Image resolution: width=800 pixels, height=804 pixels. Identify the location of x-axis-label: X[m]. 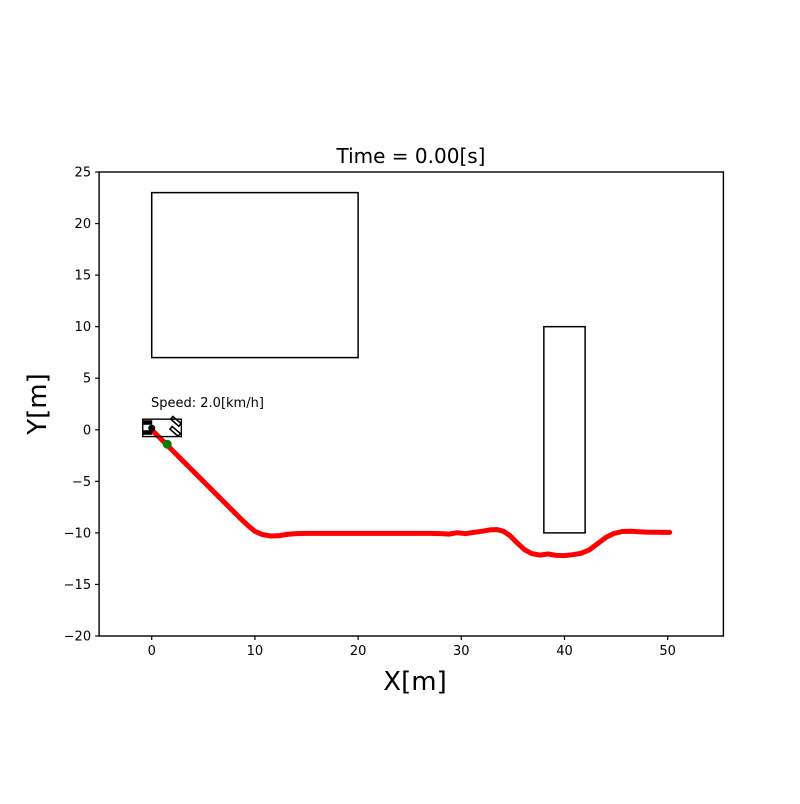
(414, 682).